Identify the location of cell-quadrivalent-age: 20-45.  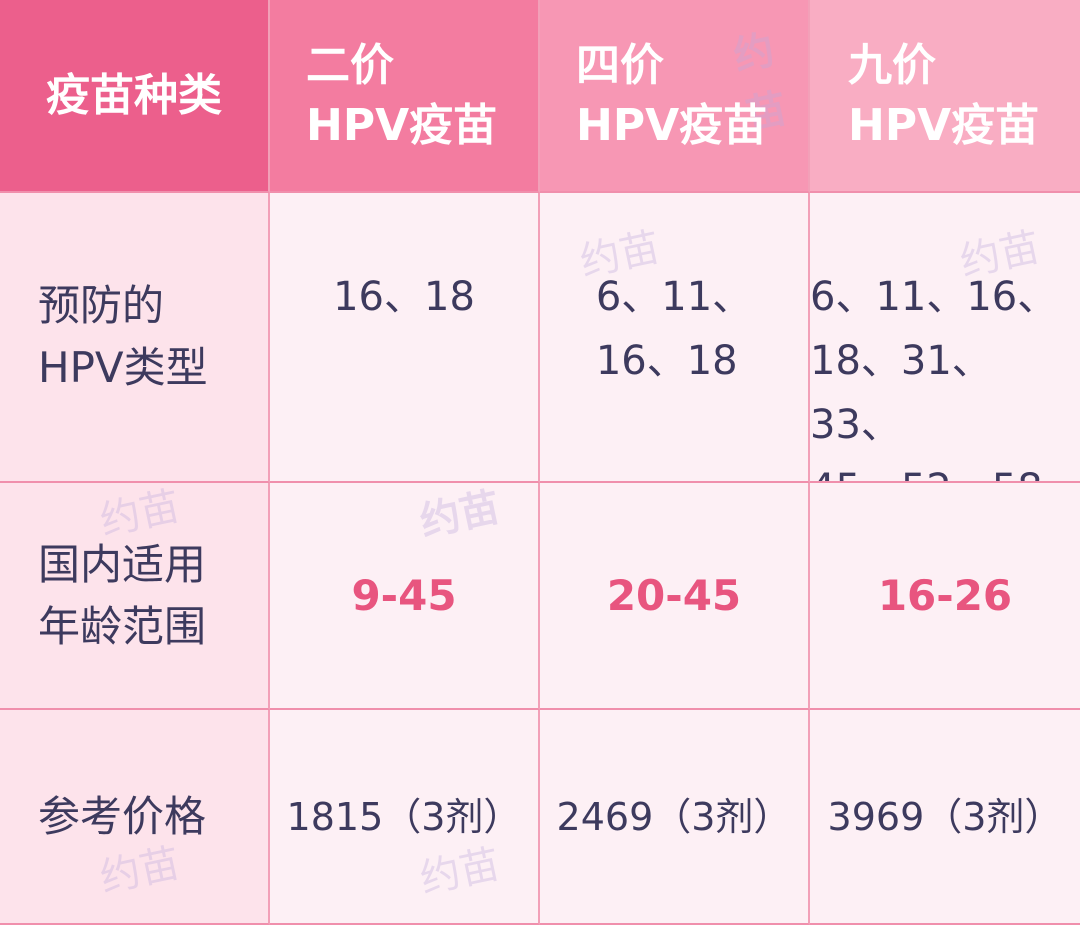
(675, 596).